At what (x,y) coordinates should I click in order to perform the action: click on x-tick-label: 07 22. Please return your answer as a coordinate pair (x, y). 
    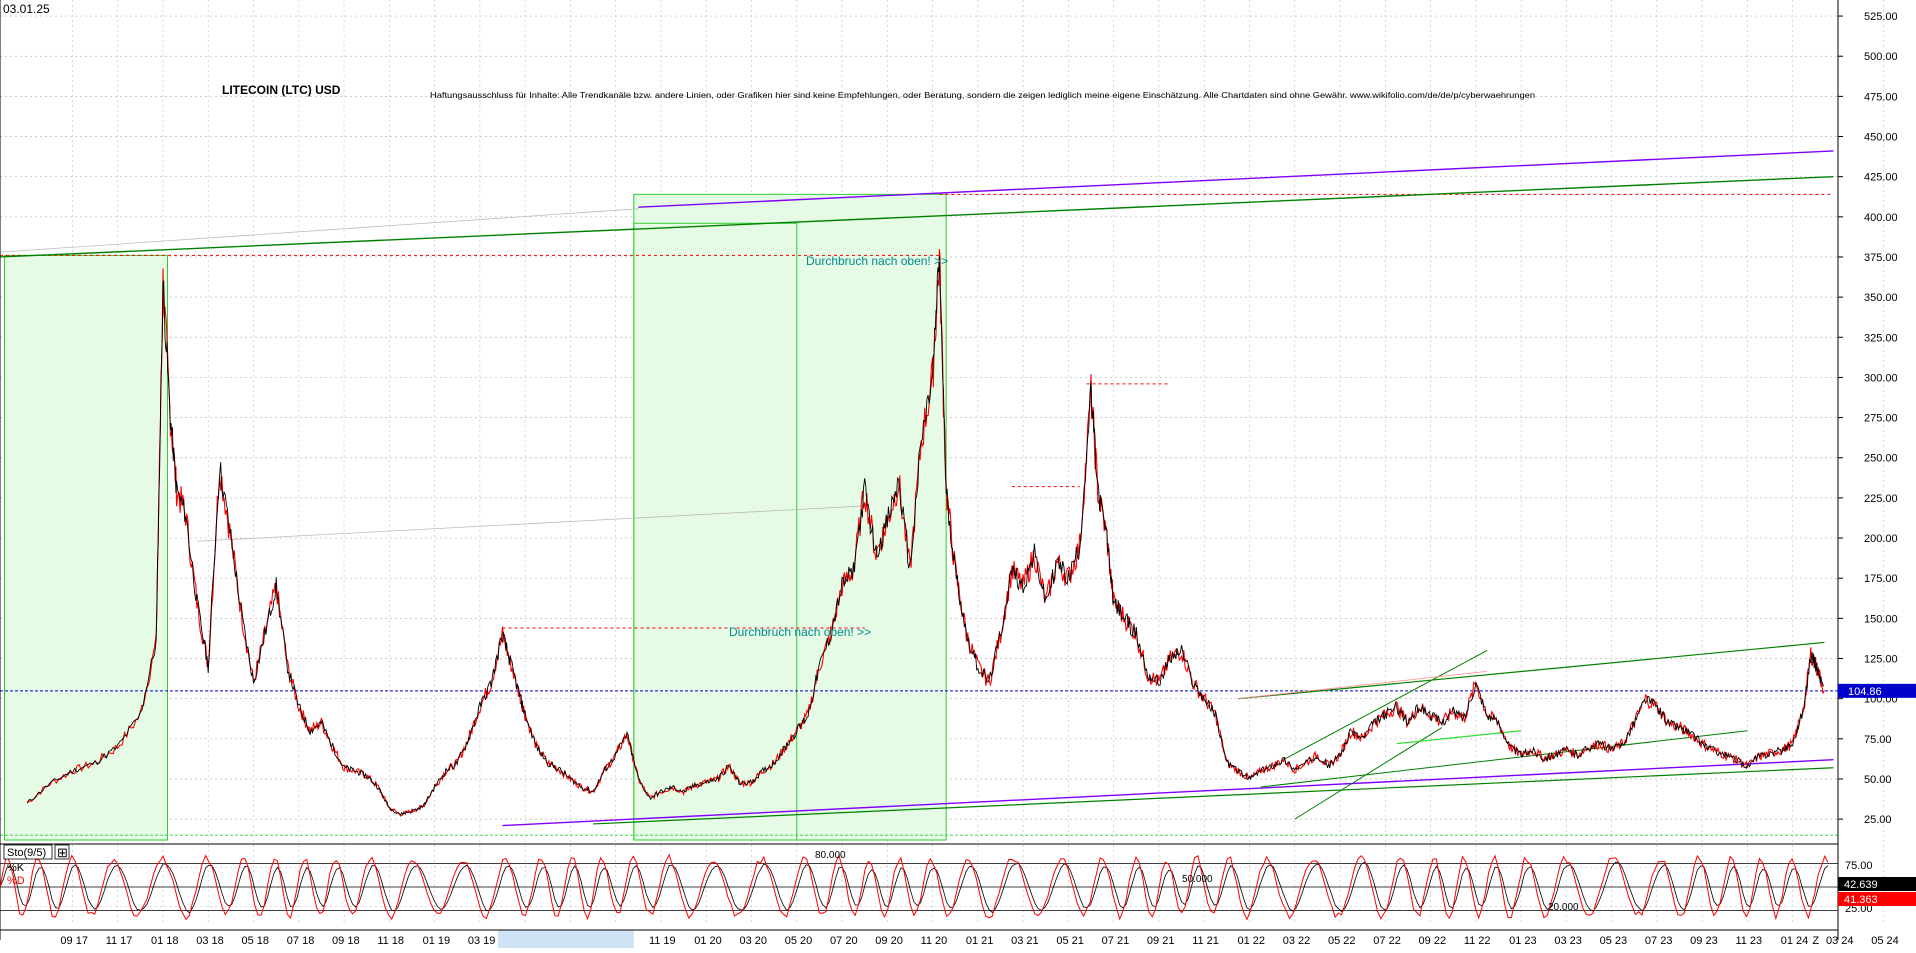
    Looking at the image, I should click on (1387, 941).